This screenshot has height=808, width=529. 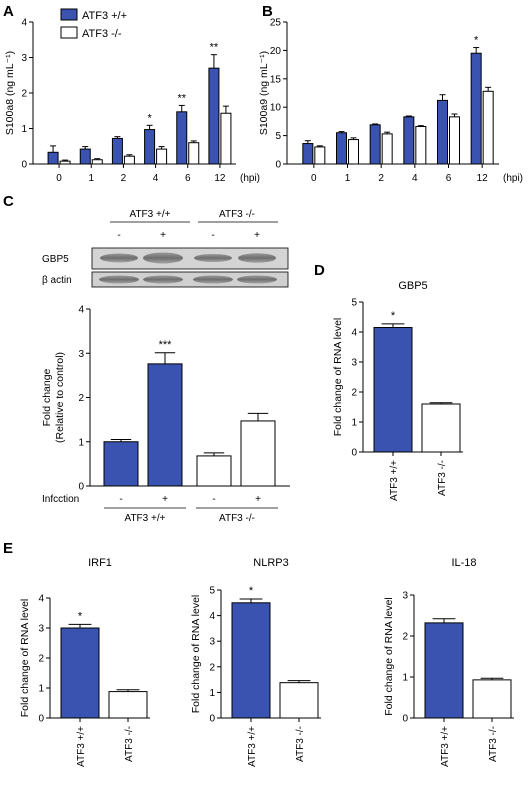 What do you see at coordinates (267, 11) in the screenshot?
I see `panel-letter-b: B` at bounding box center [267, 11].